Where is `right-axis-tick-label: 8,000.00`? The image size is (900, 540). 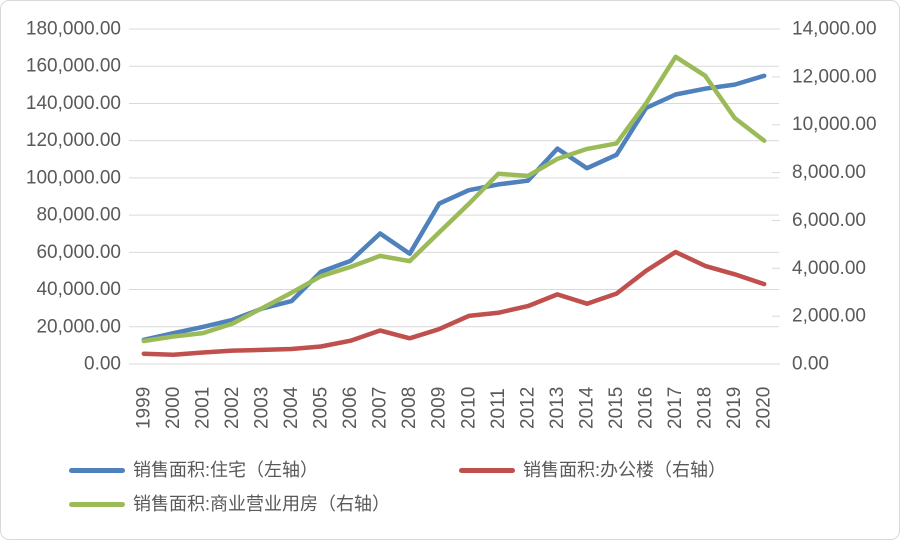
right-axis-tick-label: 8,000.00 is located at coordinates (829, 172).